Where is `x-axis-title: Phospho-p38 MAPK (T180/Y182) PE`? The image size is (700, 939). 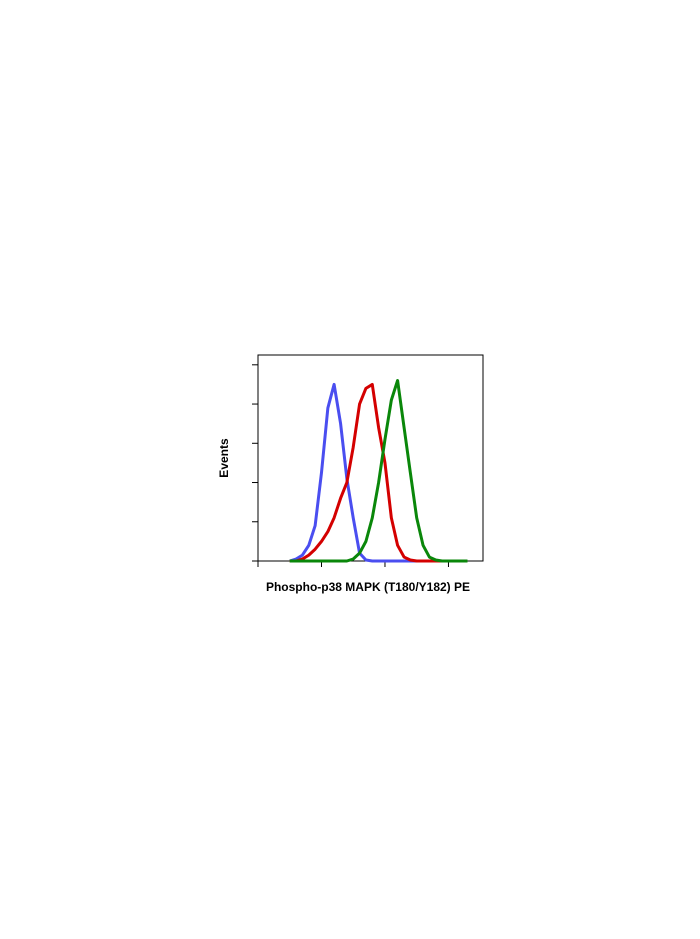
x-axis-title: Phospho-p38 MAPK (T180/Y182) PE is located at coordinates (368, 587).